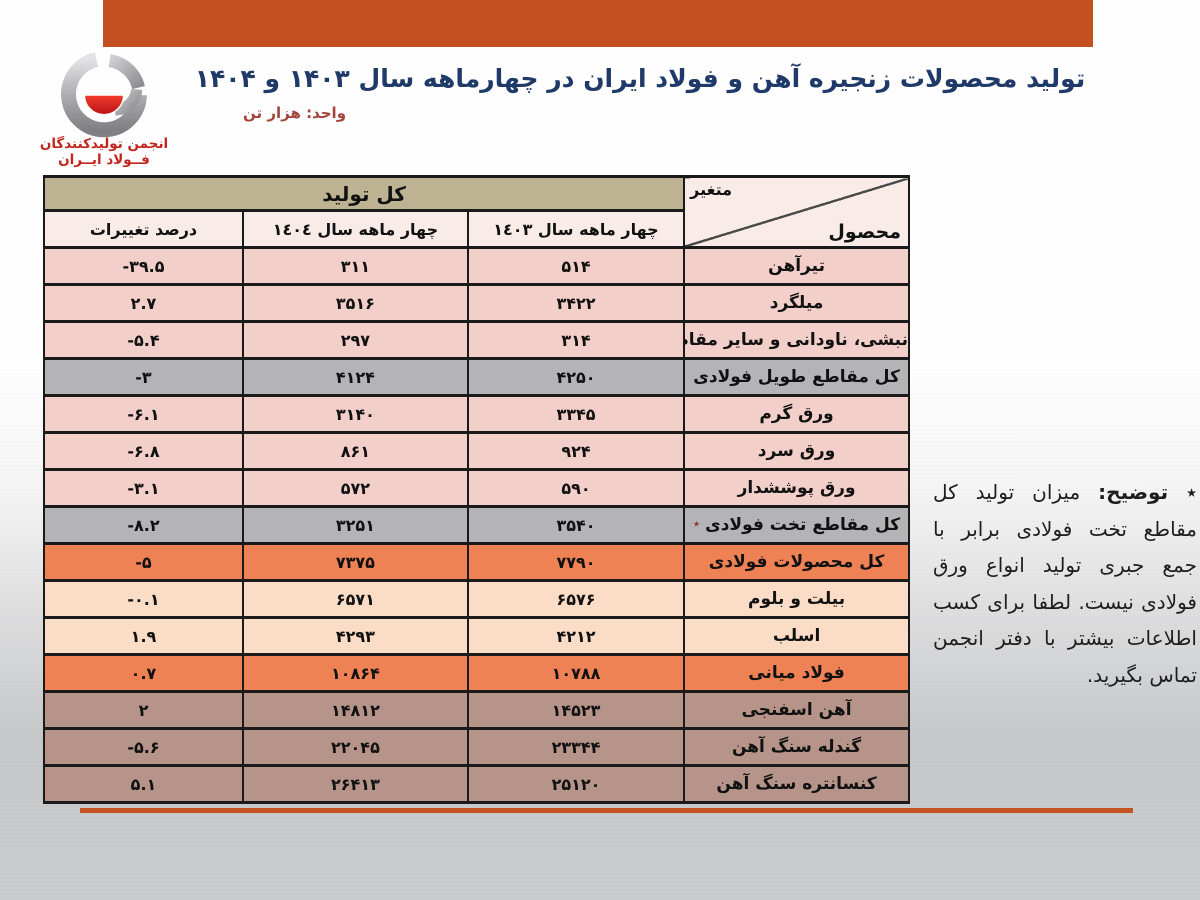 Image resolution: width=1200 pixels, height=900 pixels. What do you see at coordinates (697, 524) in the screenshot?
I see `footnote-asterisk-icon: ٭` at bounding box center [697, 524].